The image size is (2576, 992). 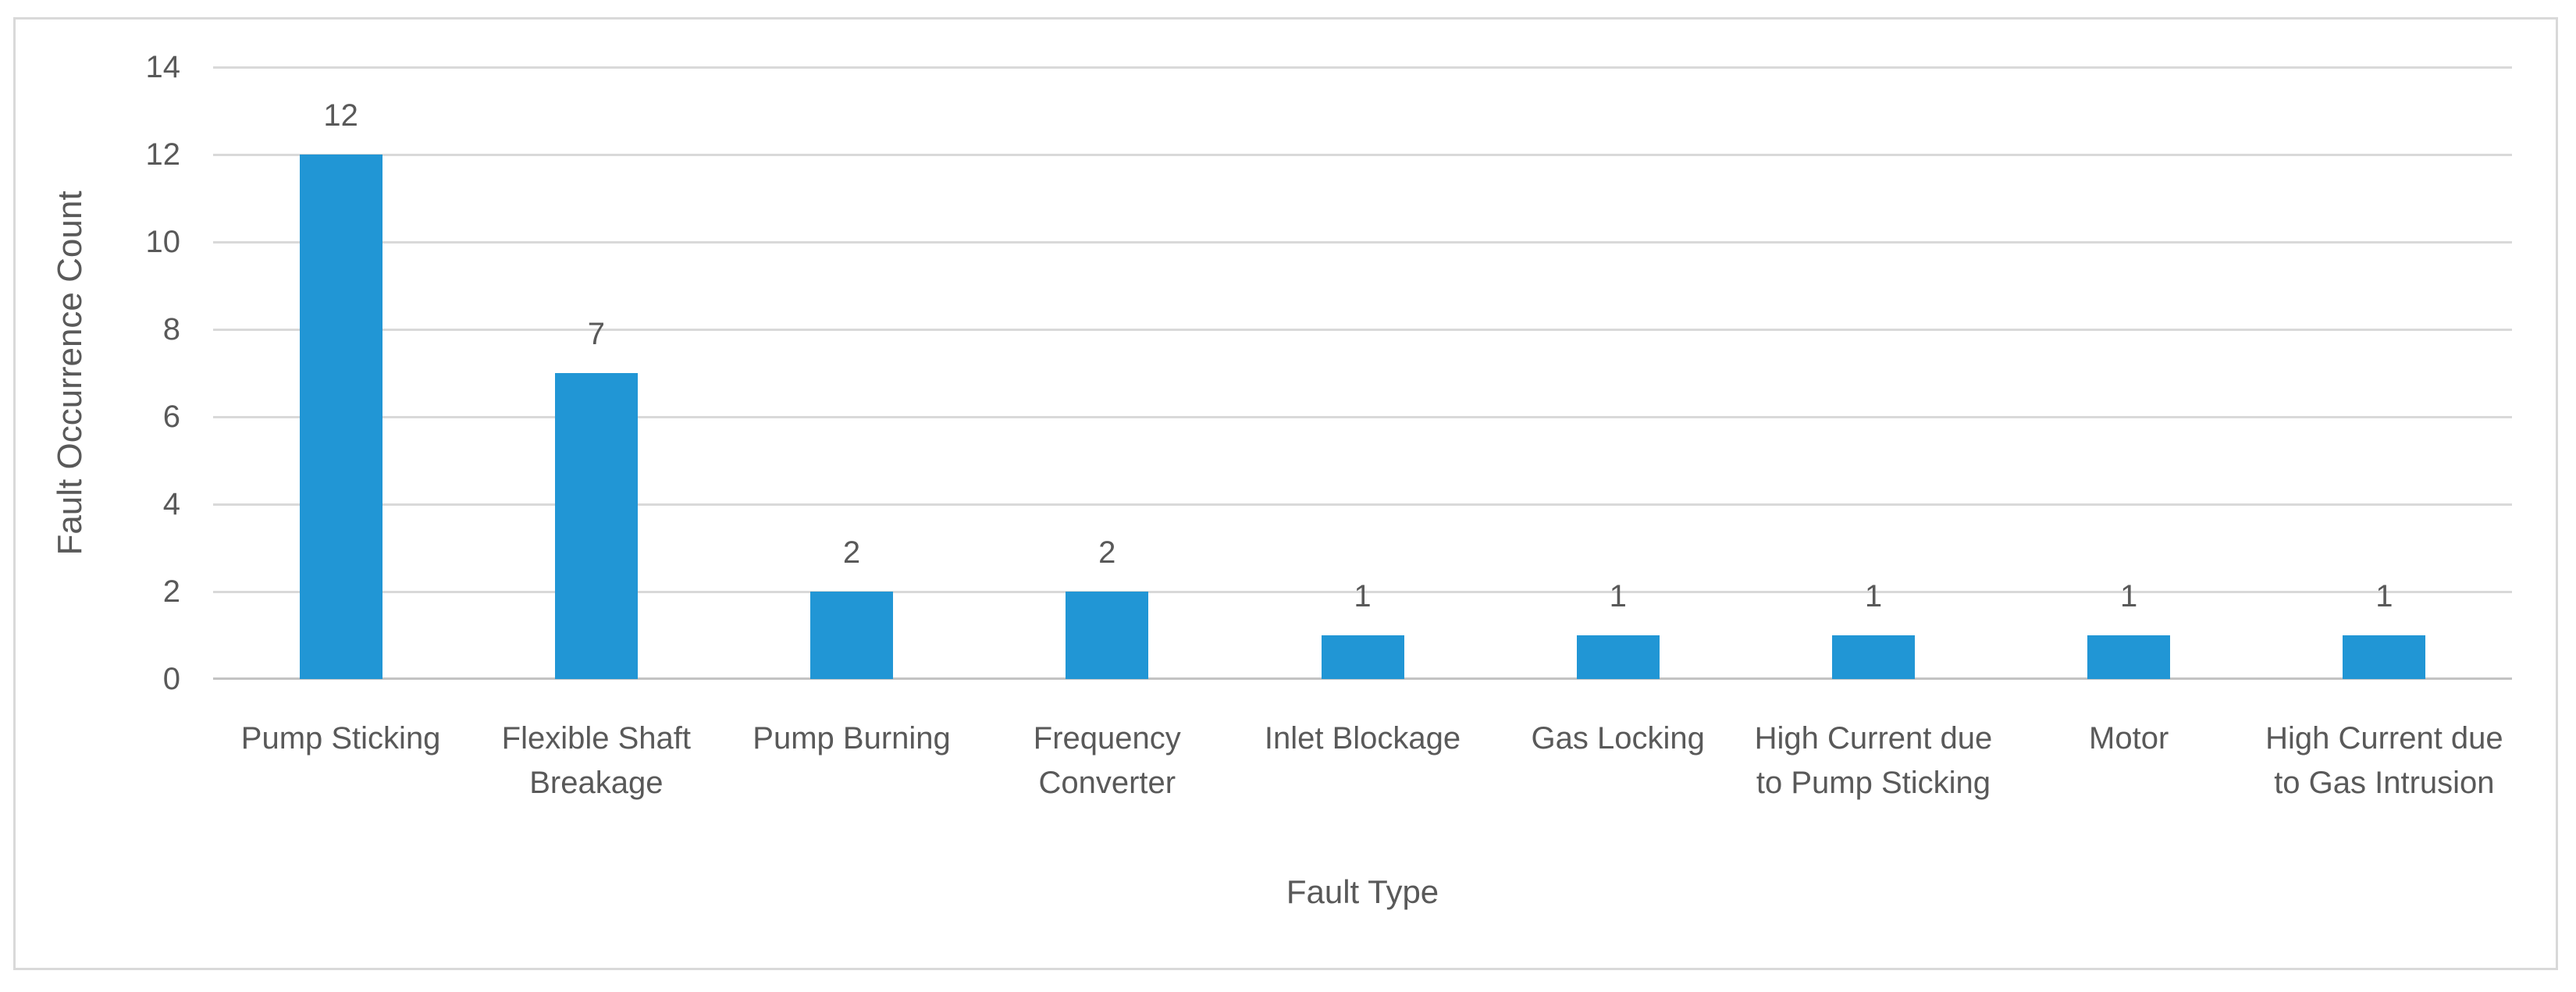 I want to click on y-axis-tick-label: 14, so click(x=163, y=67).